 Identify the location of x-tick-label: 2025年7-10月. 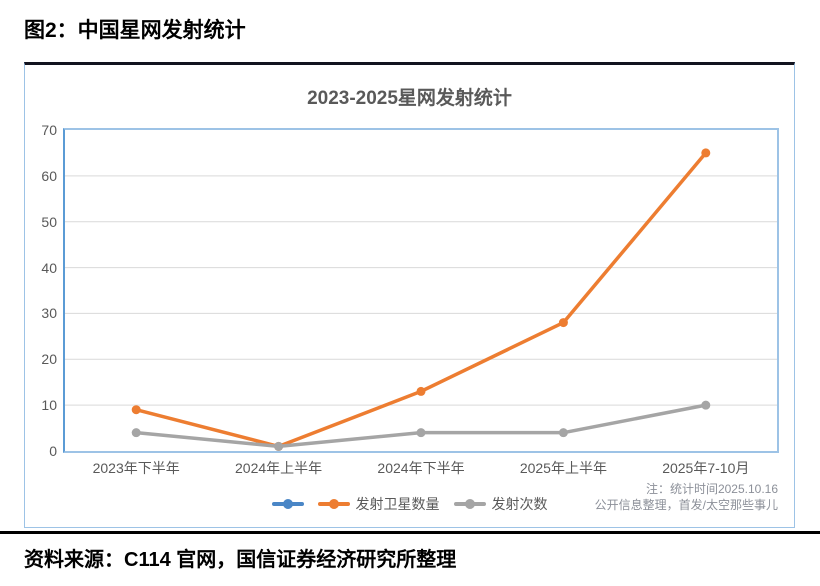
(706, 468).